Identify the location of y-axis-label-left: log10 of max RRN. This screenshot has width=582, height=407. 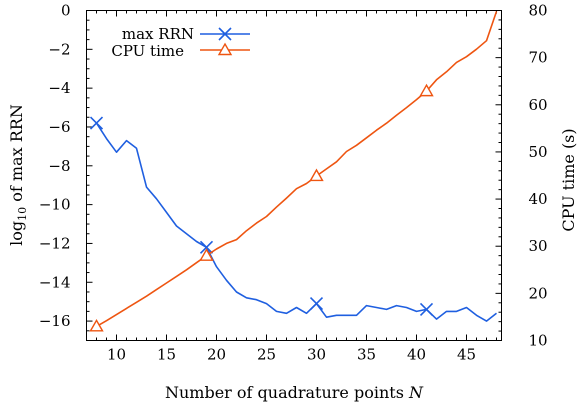
(18, 175).